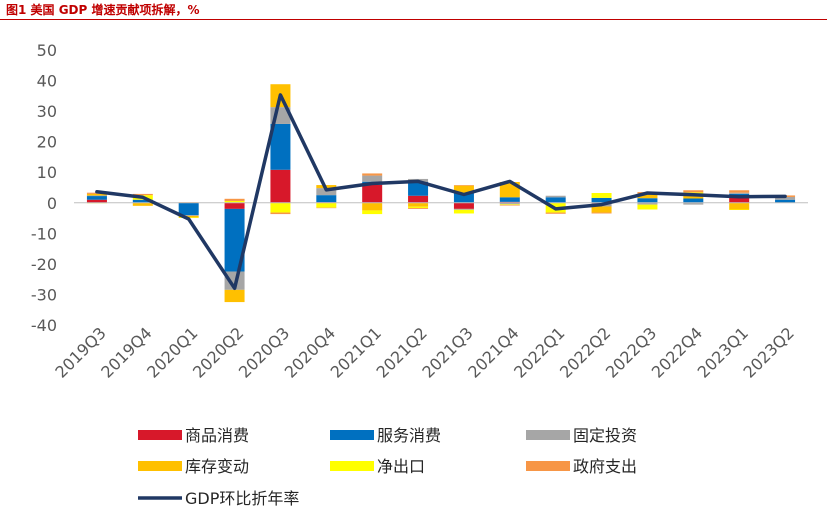 This screenshot has height=531, width=827. What do you see at coordinates (52, 203) in the screenshot?
I see `y-tick-label: 0` at bounding box center [52, 203].